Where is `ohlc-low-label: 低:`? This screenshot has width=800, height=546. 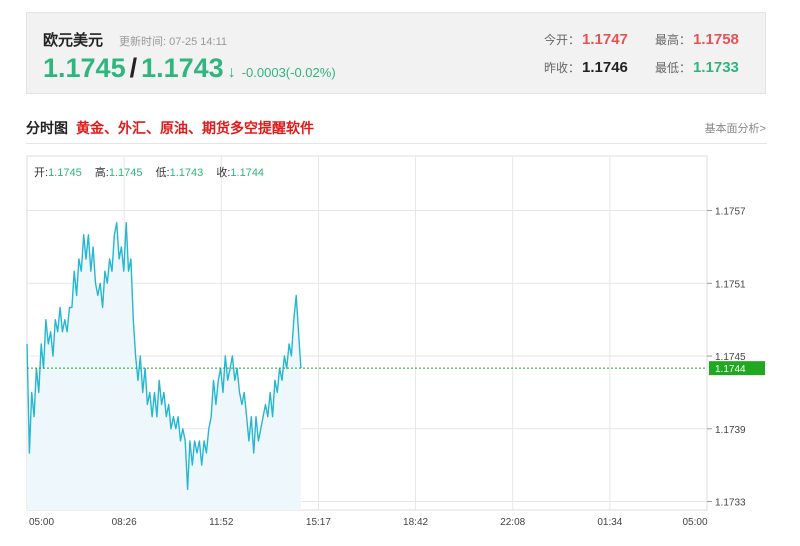
ohlc-low-label: 低: is located at coordinates (162, 173).